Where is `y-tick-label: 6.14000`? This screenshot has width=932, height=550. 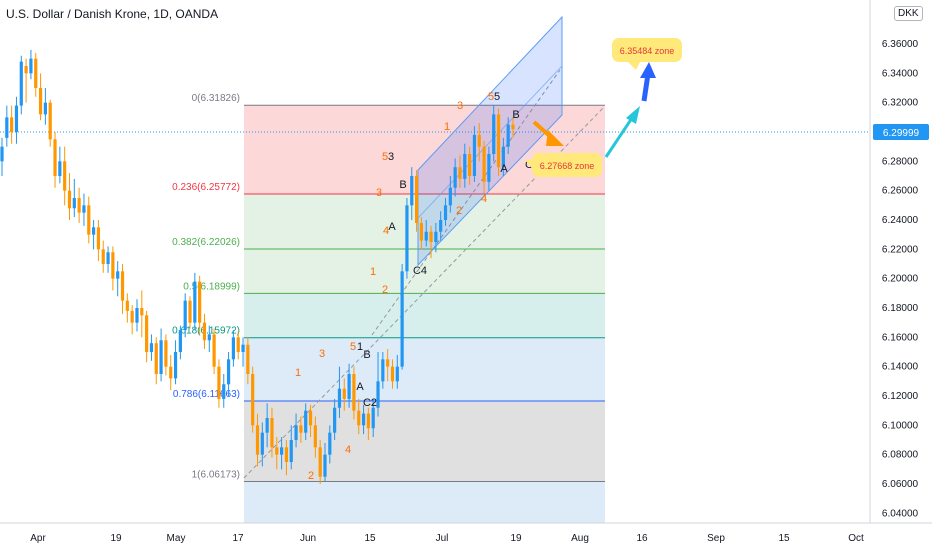 y-tick-label: 6.14000 is located at coordinates (900, 367).